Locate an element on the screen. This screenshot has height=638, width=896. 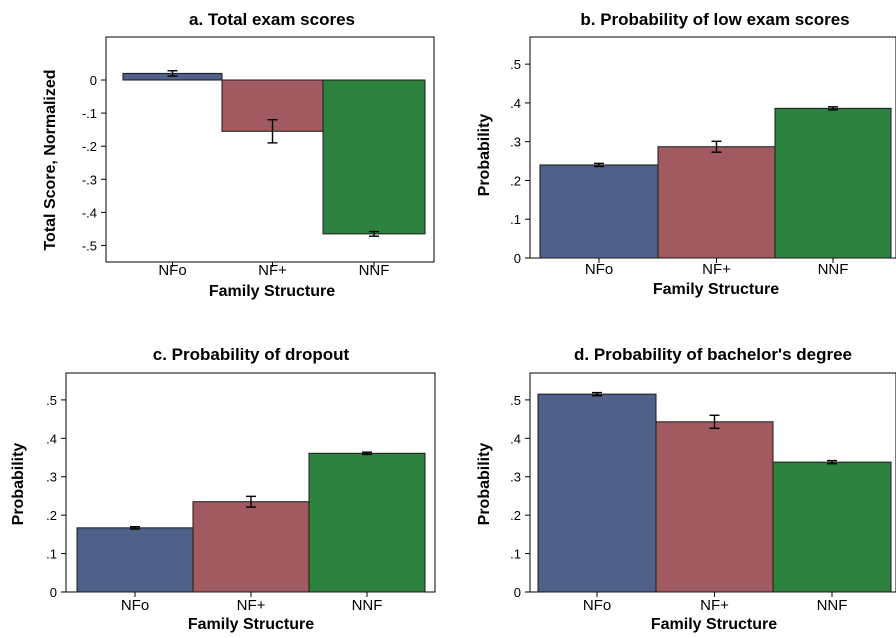
panel-c-bar-nfplus is located at coordinates (251, 547).